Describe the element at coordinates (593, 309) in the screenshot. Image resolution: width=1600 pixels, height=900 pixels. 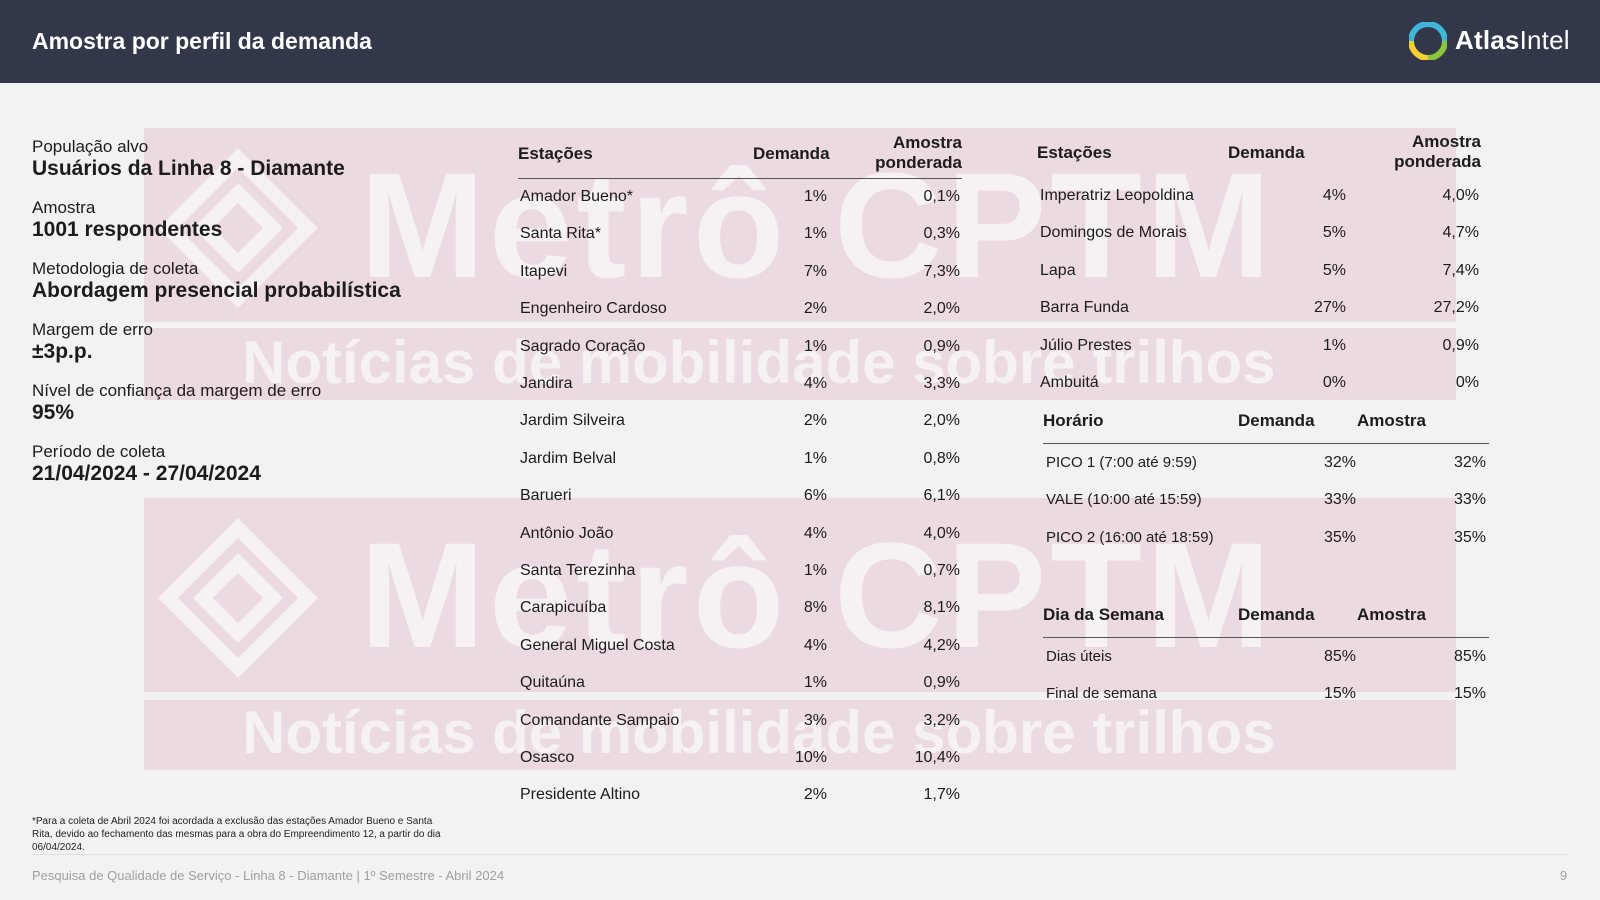
I see `cell-label: Engenheiro Cardoso` at that location.